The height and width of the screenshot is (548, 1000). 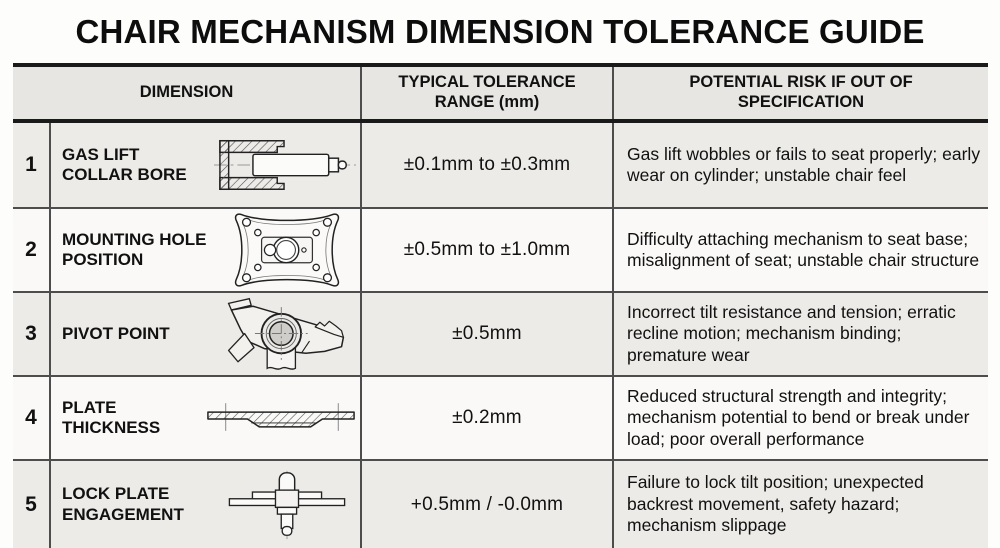 I want to click on dimension-cell: PLATE THICKNESS, so click(x=204, y=418).